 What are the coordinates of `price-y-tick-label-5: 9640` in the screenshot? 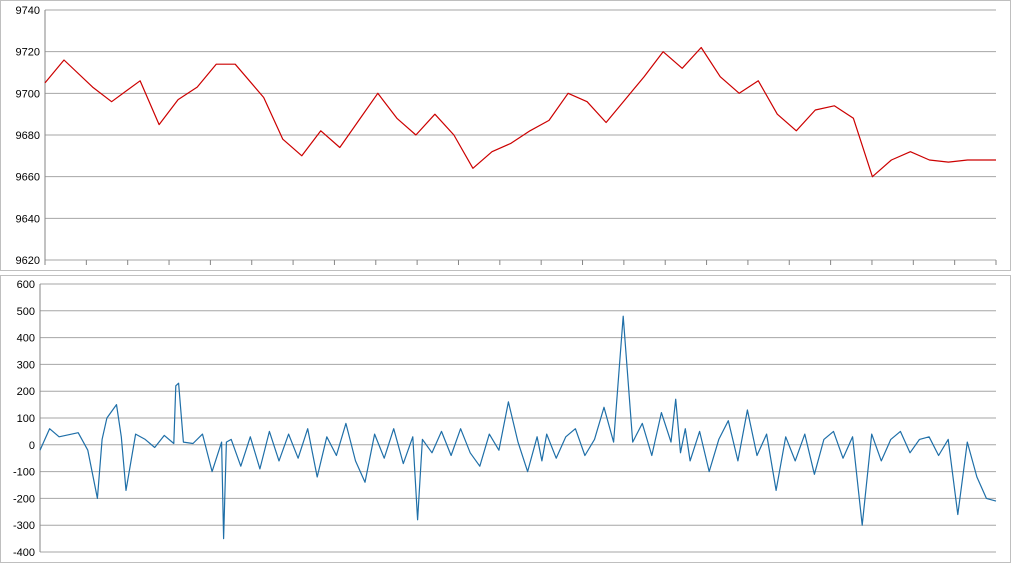 It's located at (28, 219).